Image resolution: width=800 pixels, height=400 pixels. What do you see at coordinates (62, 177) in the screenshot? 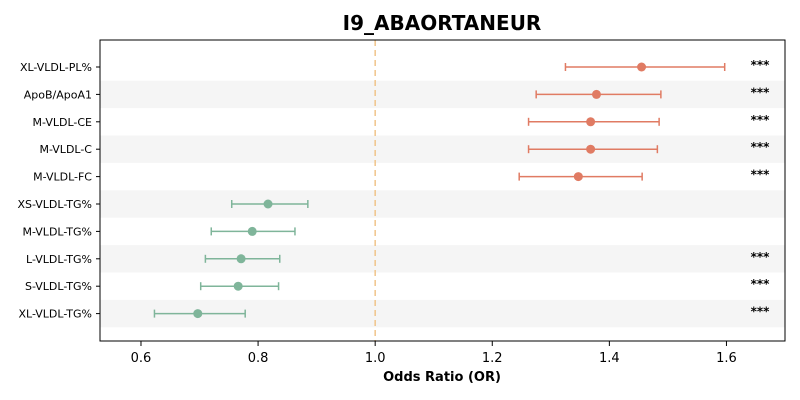
I see `y-tick-label: M-VLDL-FC` at bounding box center [62, 177].